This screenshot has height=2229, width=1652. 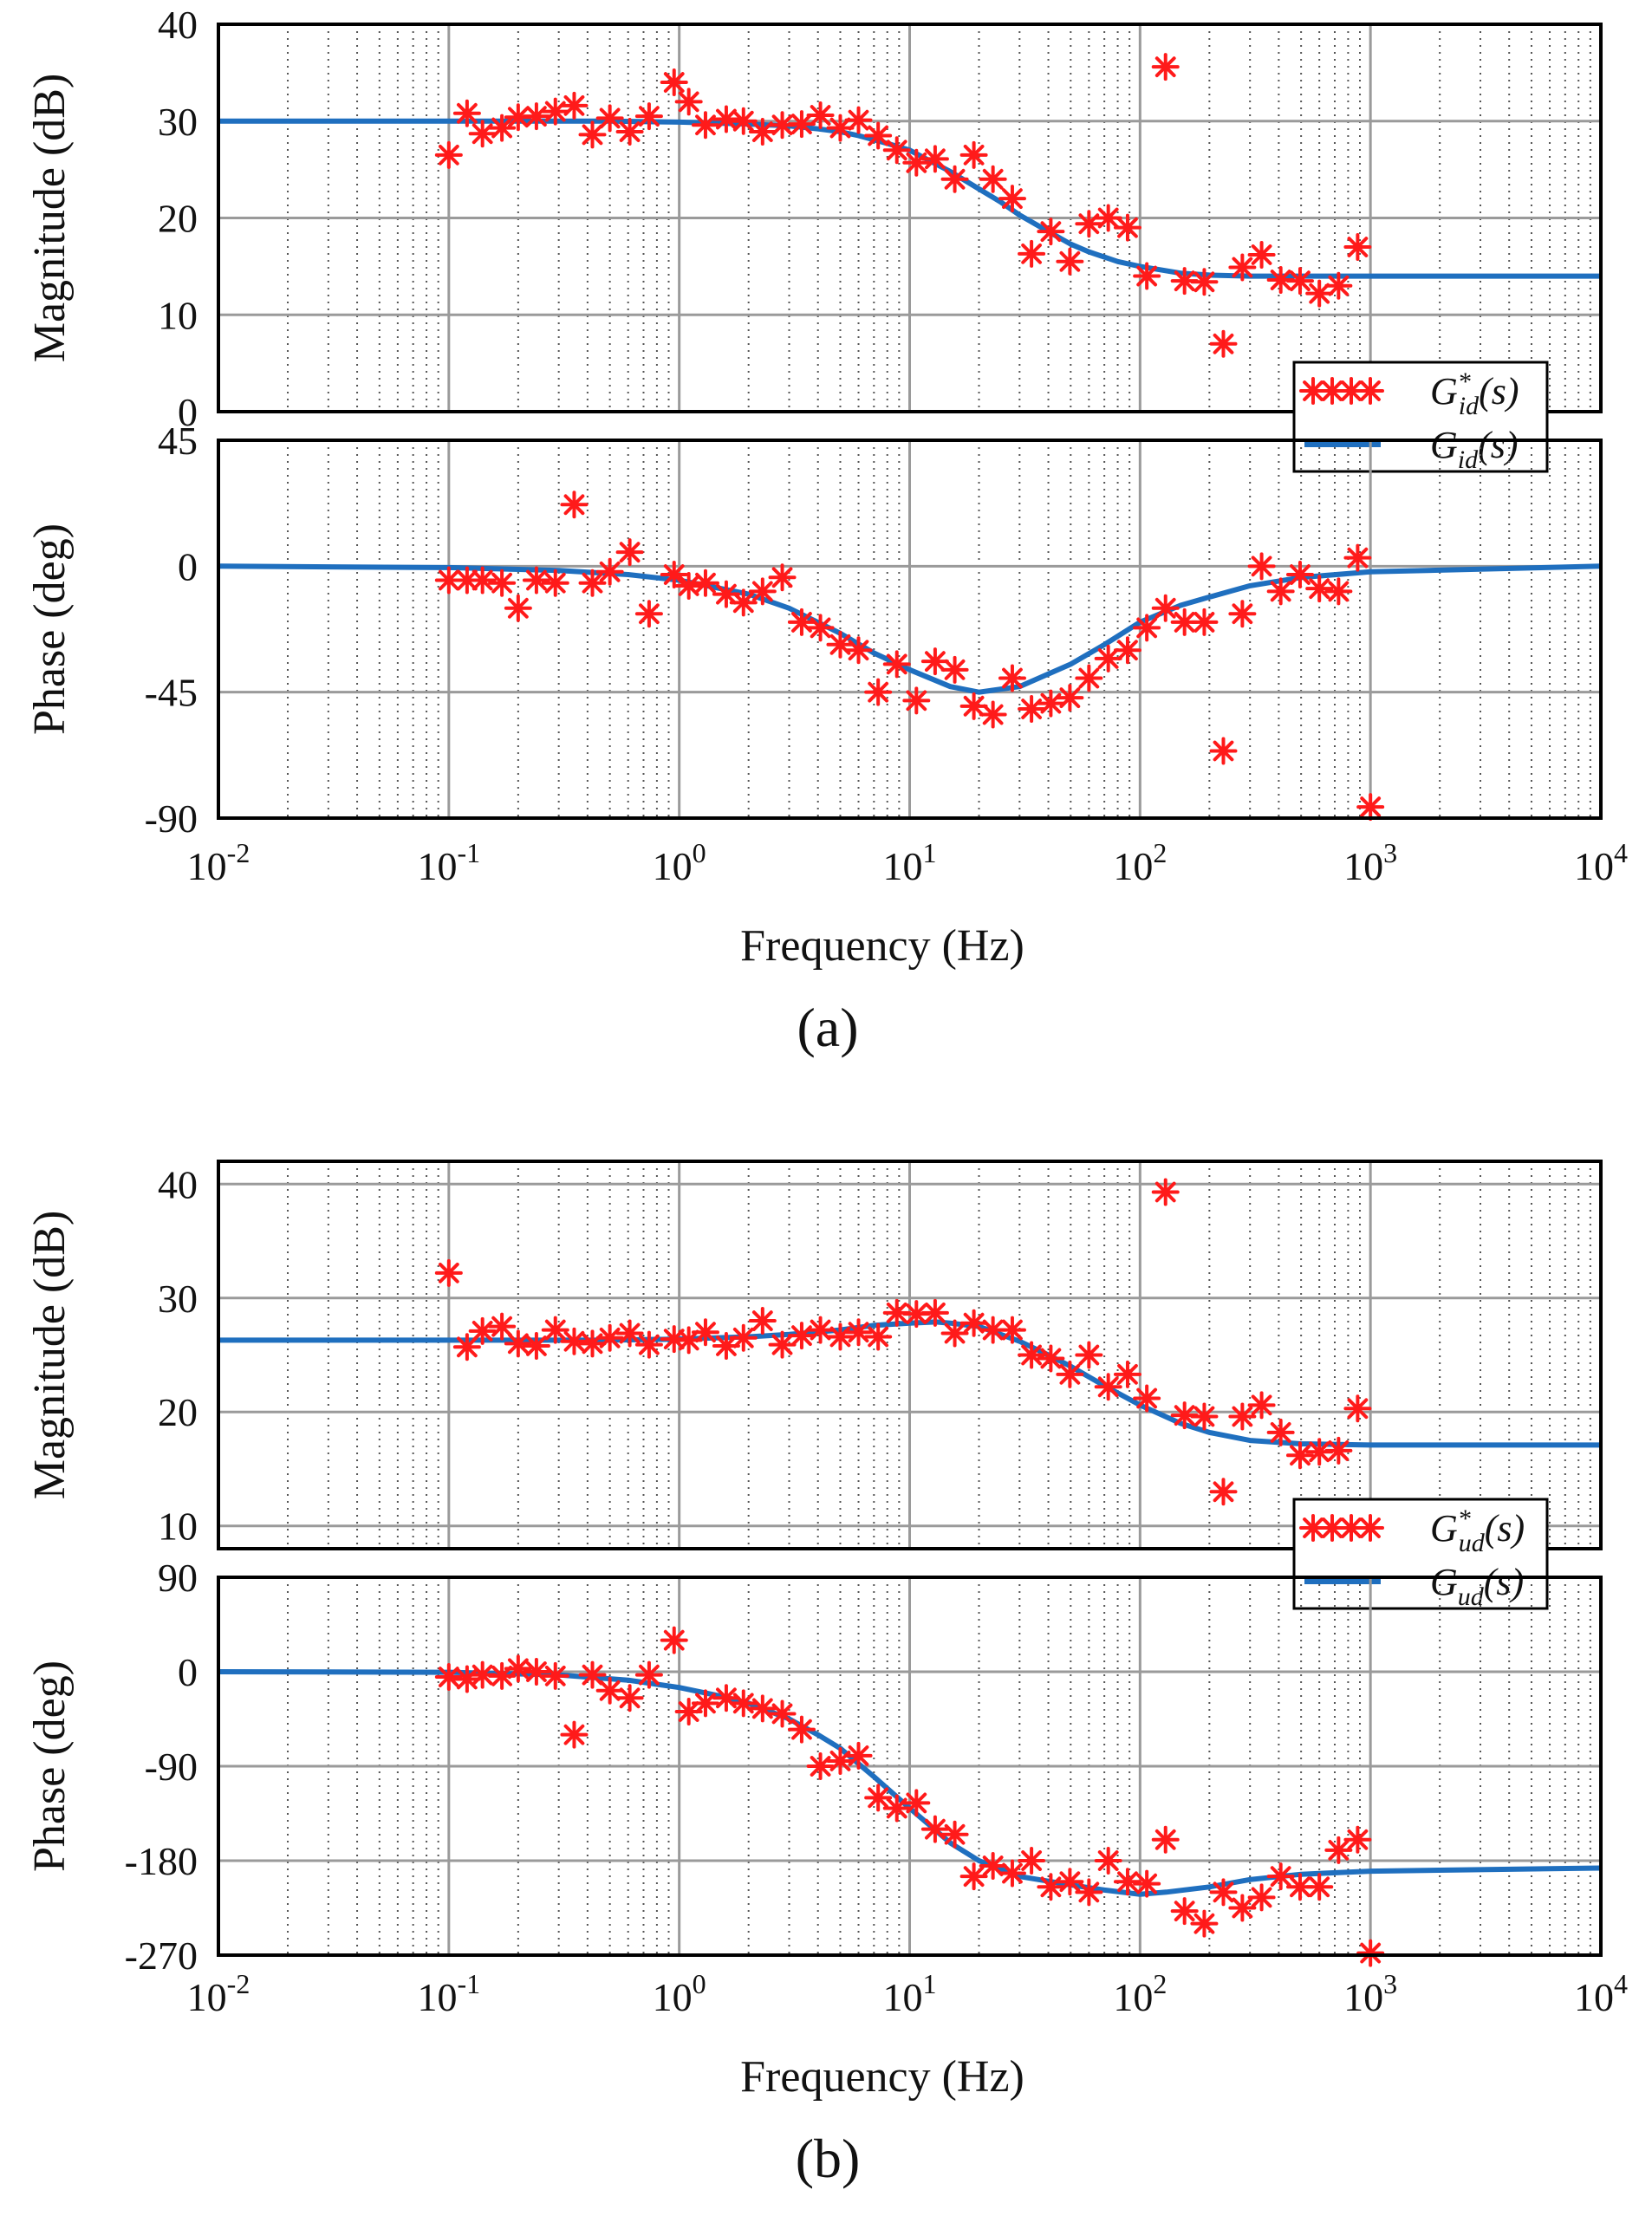 What do you see at coordinates (827, 1027) in the screenshot?
I see `panel-a-label: (a)` at bounding box center [827, 1027].